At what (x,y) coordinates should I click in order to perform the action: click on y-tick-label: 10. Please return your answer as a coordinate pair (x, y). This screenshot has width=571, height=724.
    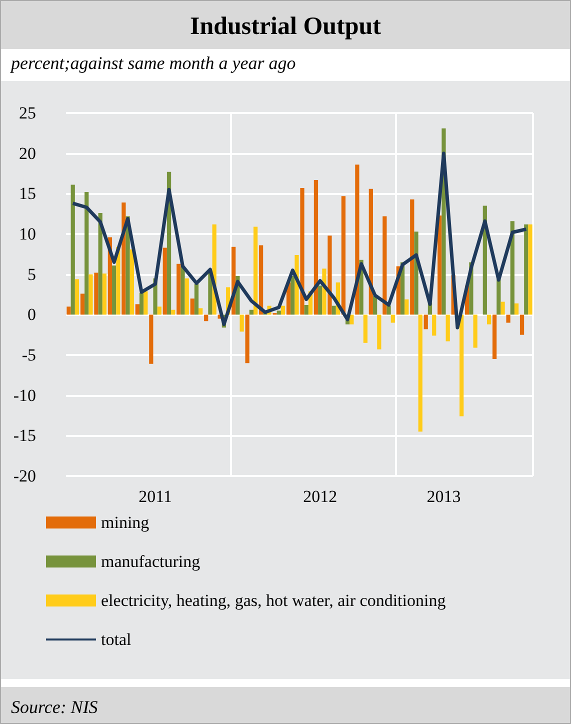
    Looking at the image, I should click on (27, 234).